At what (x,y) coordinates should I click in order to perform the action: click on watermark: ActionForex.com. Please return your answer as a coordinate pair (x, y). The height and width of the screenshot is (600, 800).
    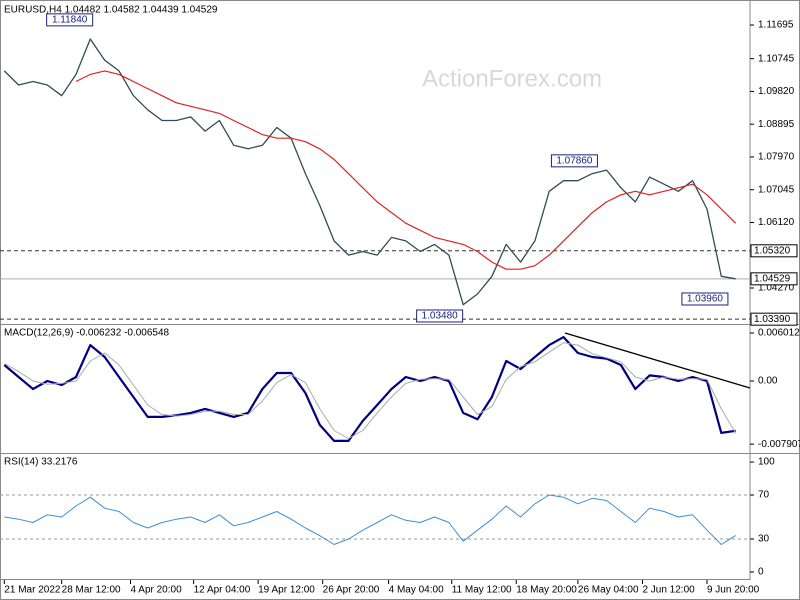
    Looking at the image, I should click on (512, 78).